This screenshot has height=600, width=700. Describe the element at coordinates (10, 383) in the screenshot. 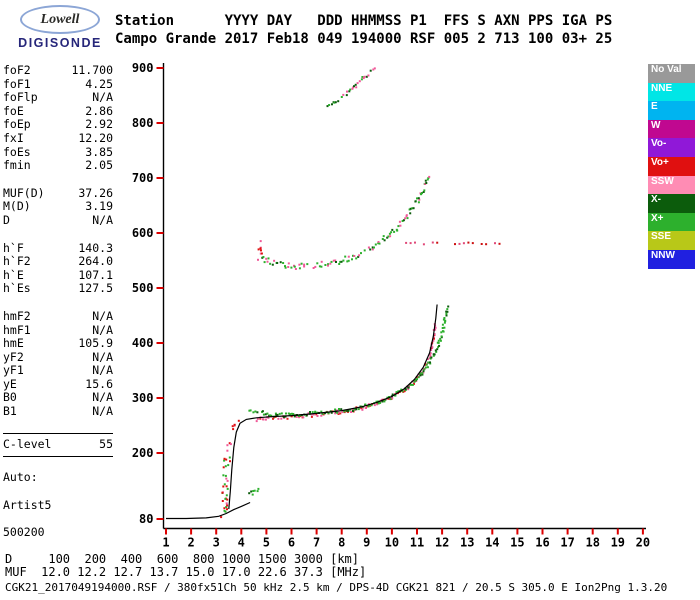

I see `param-label: yE` at that location.